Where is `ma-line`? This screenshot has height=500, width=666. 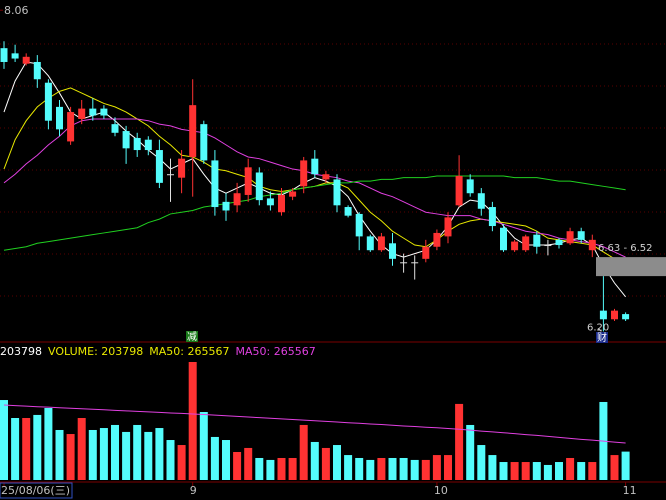
ma-line is located at coordinates (314, 213).